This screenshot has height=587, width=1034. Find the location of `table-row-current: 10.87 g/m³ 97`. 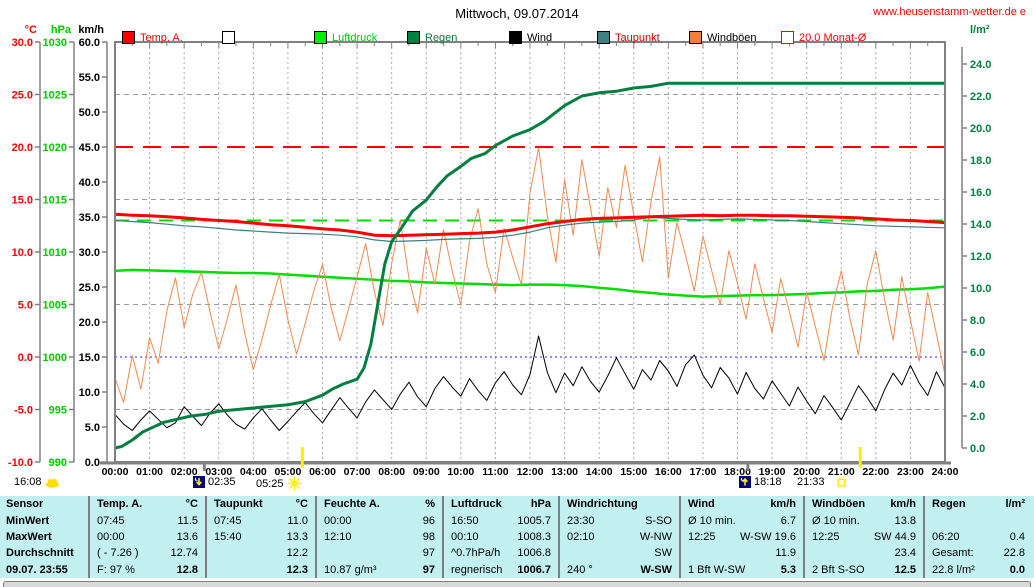

table-row-current: 10.87 g/m³ 97 is located at coordinates (379, 569).